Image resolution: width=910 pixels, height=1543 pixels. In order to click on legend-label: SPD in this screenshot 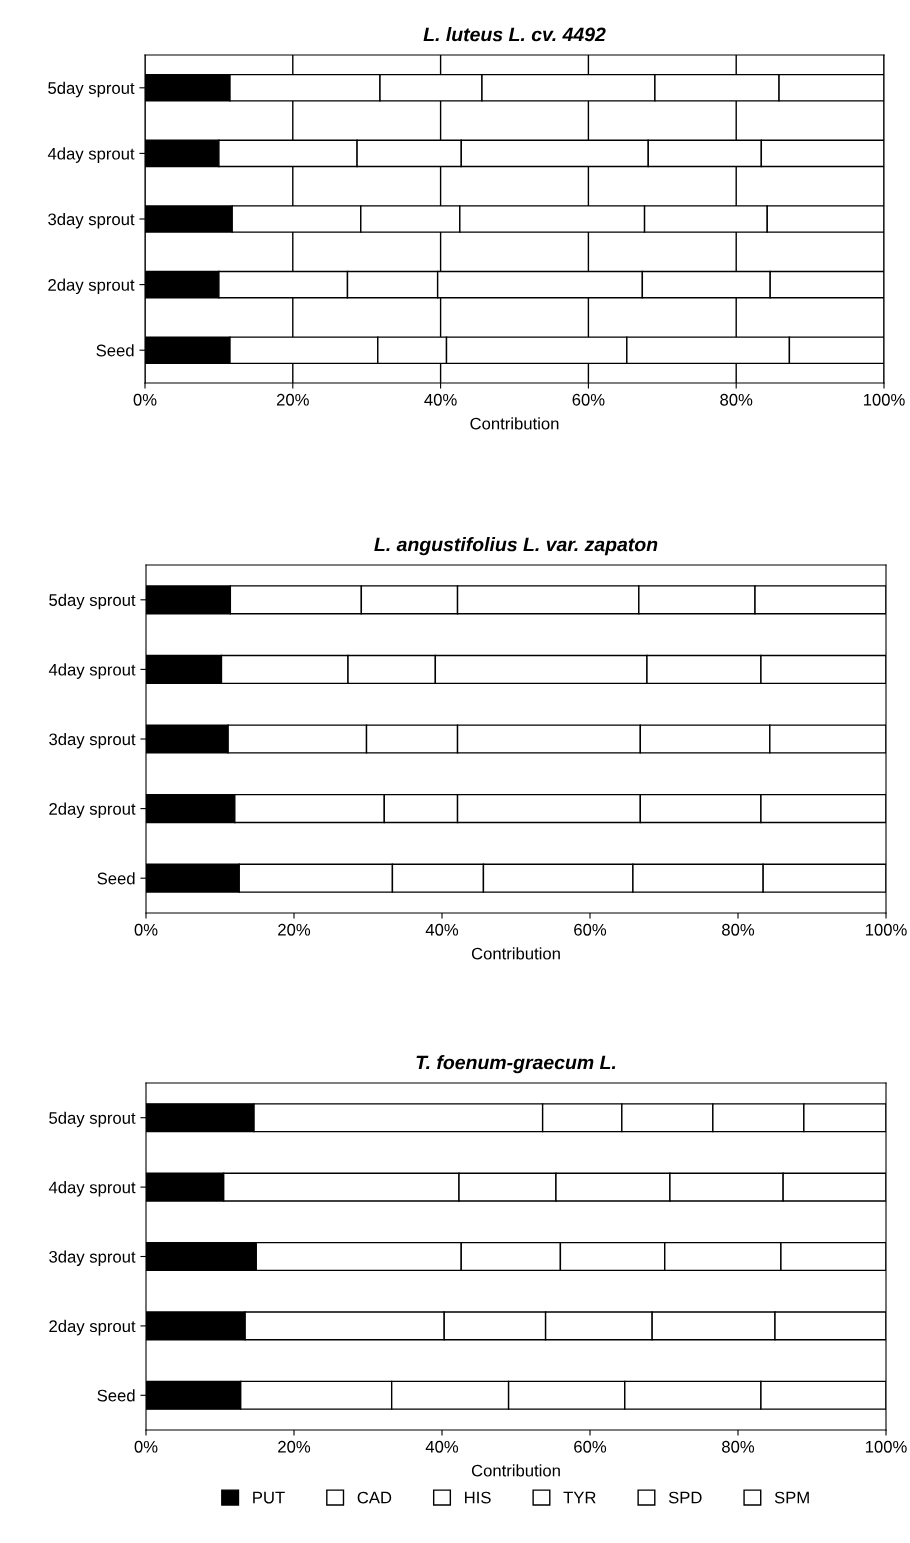, I will do `click(685, 1497)`.